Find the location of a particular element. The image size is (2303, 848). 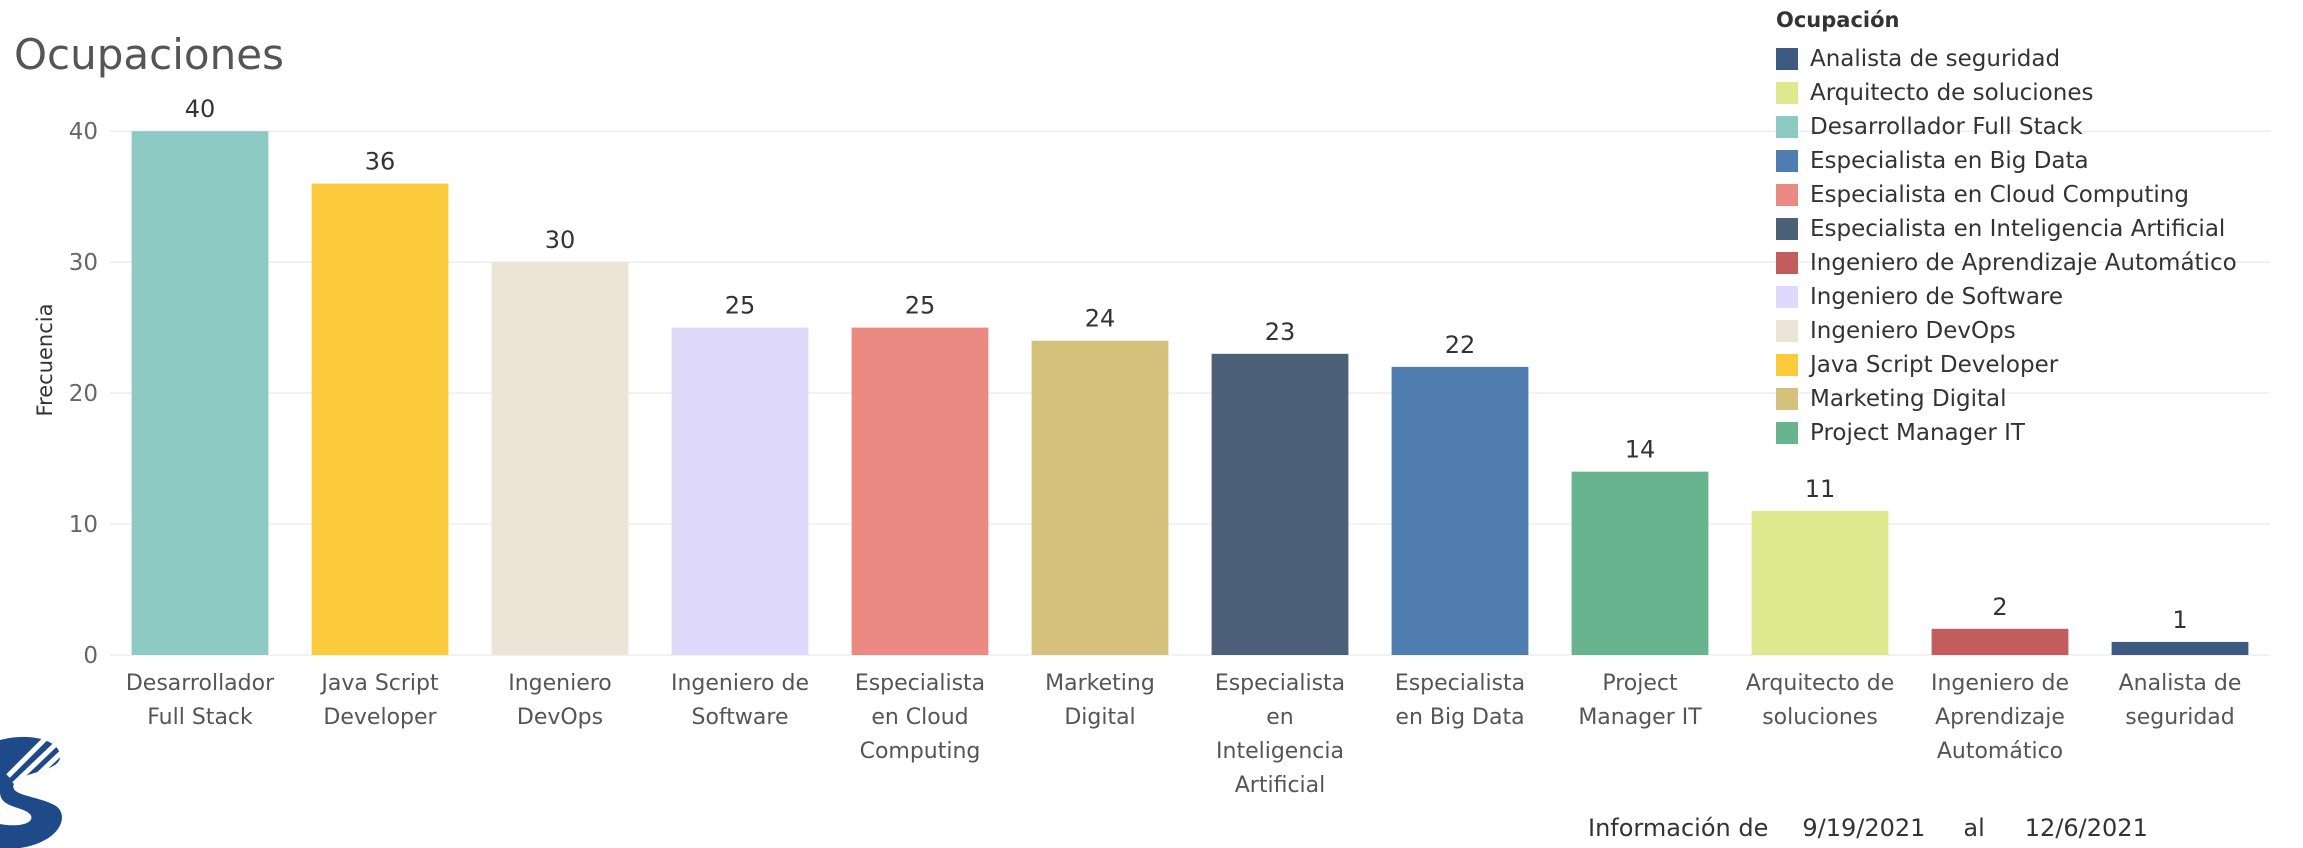

footer-prefix: Información de is located at coordinates (1678, 828).